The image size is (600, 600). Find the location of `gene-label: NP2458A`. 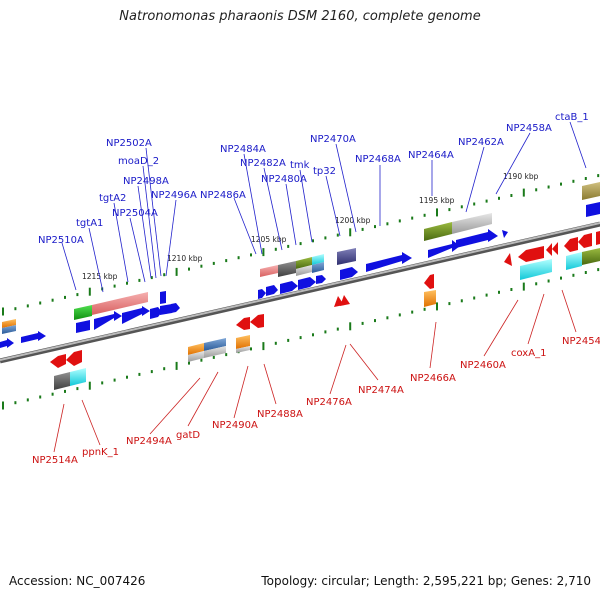

gene-label: NP2458A is located at coordinates (529, 128).